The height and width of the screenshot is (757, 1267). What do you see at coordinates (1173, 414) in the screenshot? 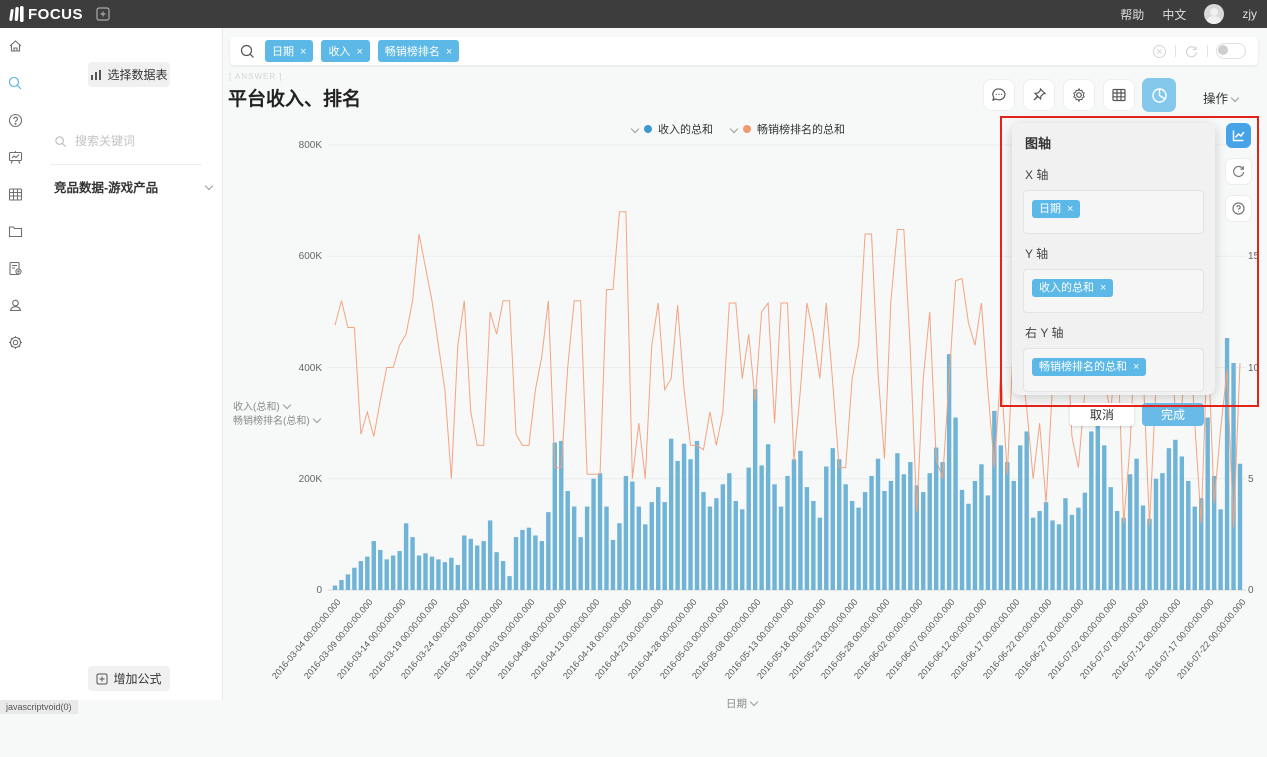
I see `done-button: 完成` at bounding box center [1173, 414].